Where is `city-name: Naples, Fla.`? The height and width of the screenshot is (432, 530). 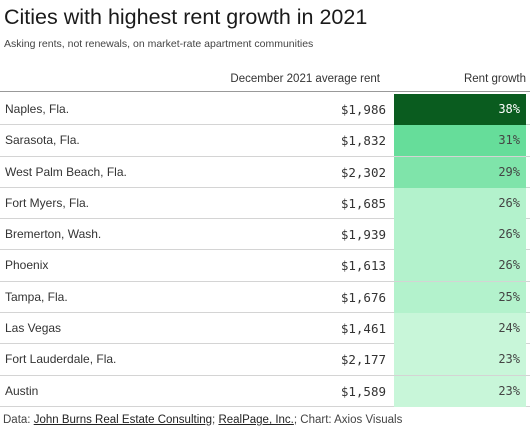
city-name: Naples, Fla. is located at coordinates (37, 109).